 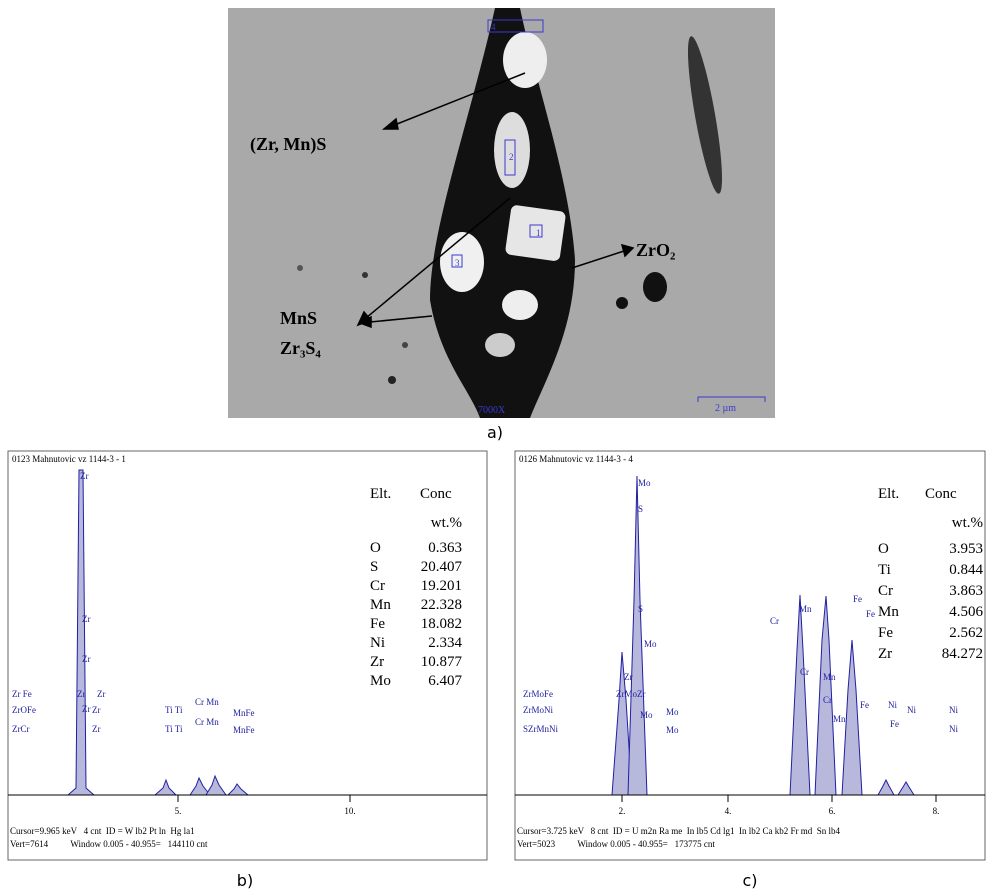 What do you see at coordinates (442, 662) in the screenshot?
I see `concentration: 10.877` at bounding box center [442, 662].